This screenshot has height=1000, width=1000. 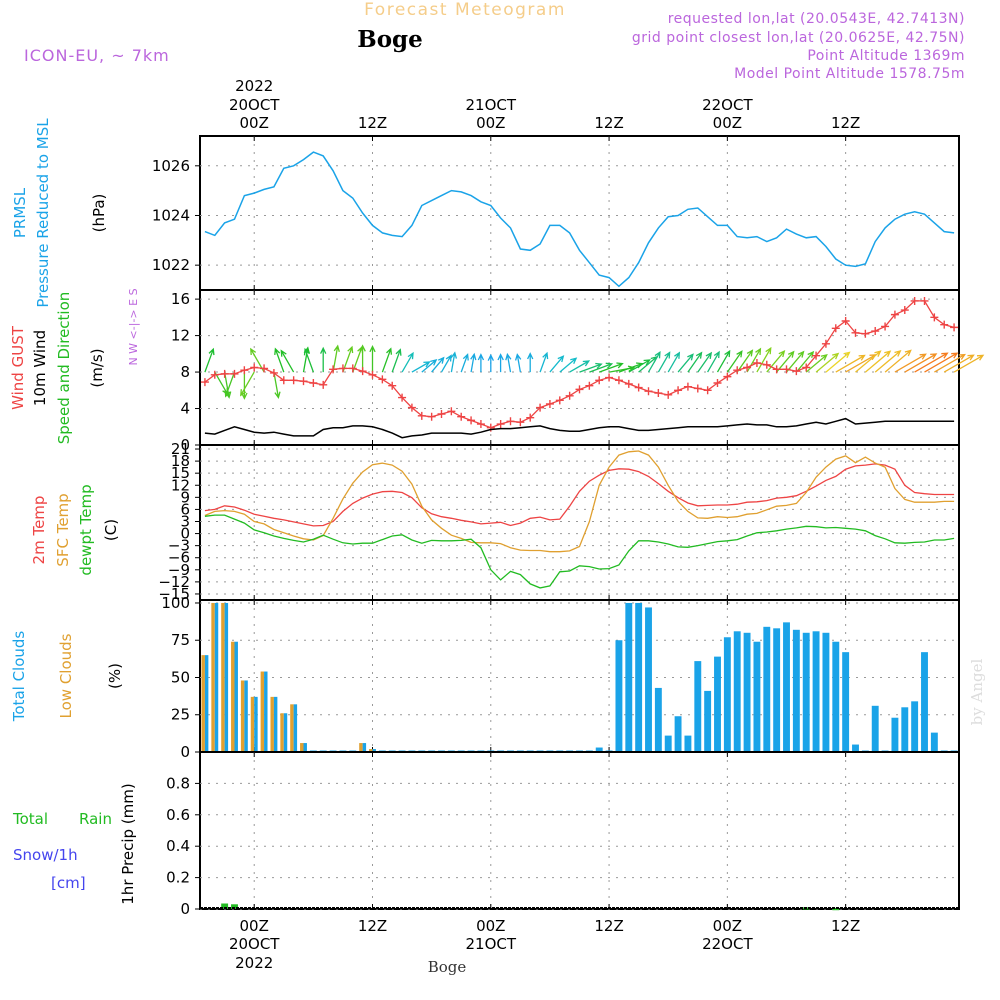 I want to click on pressure-frame, so click(x=579, y=213).